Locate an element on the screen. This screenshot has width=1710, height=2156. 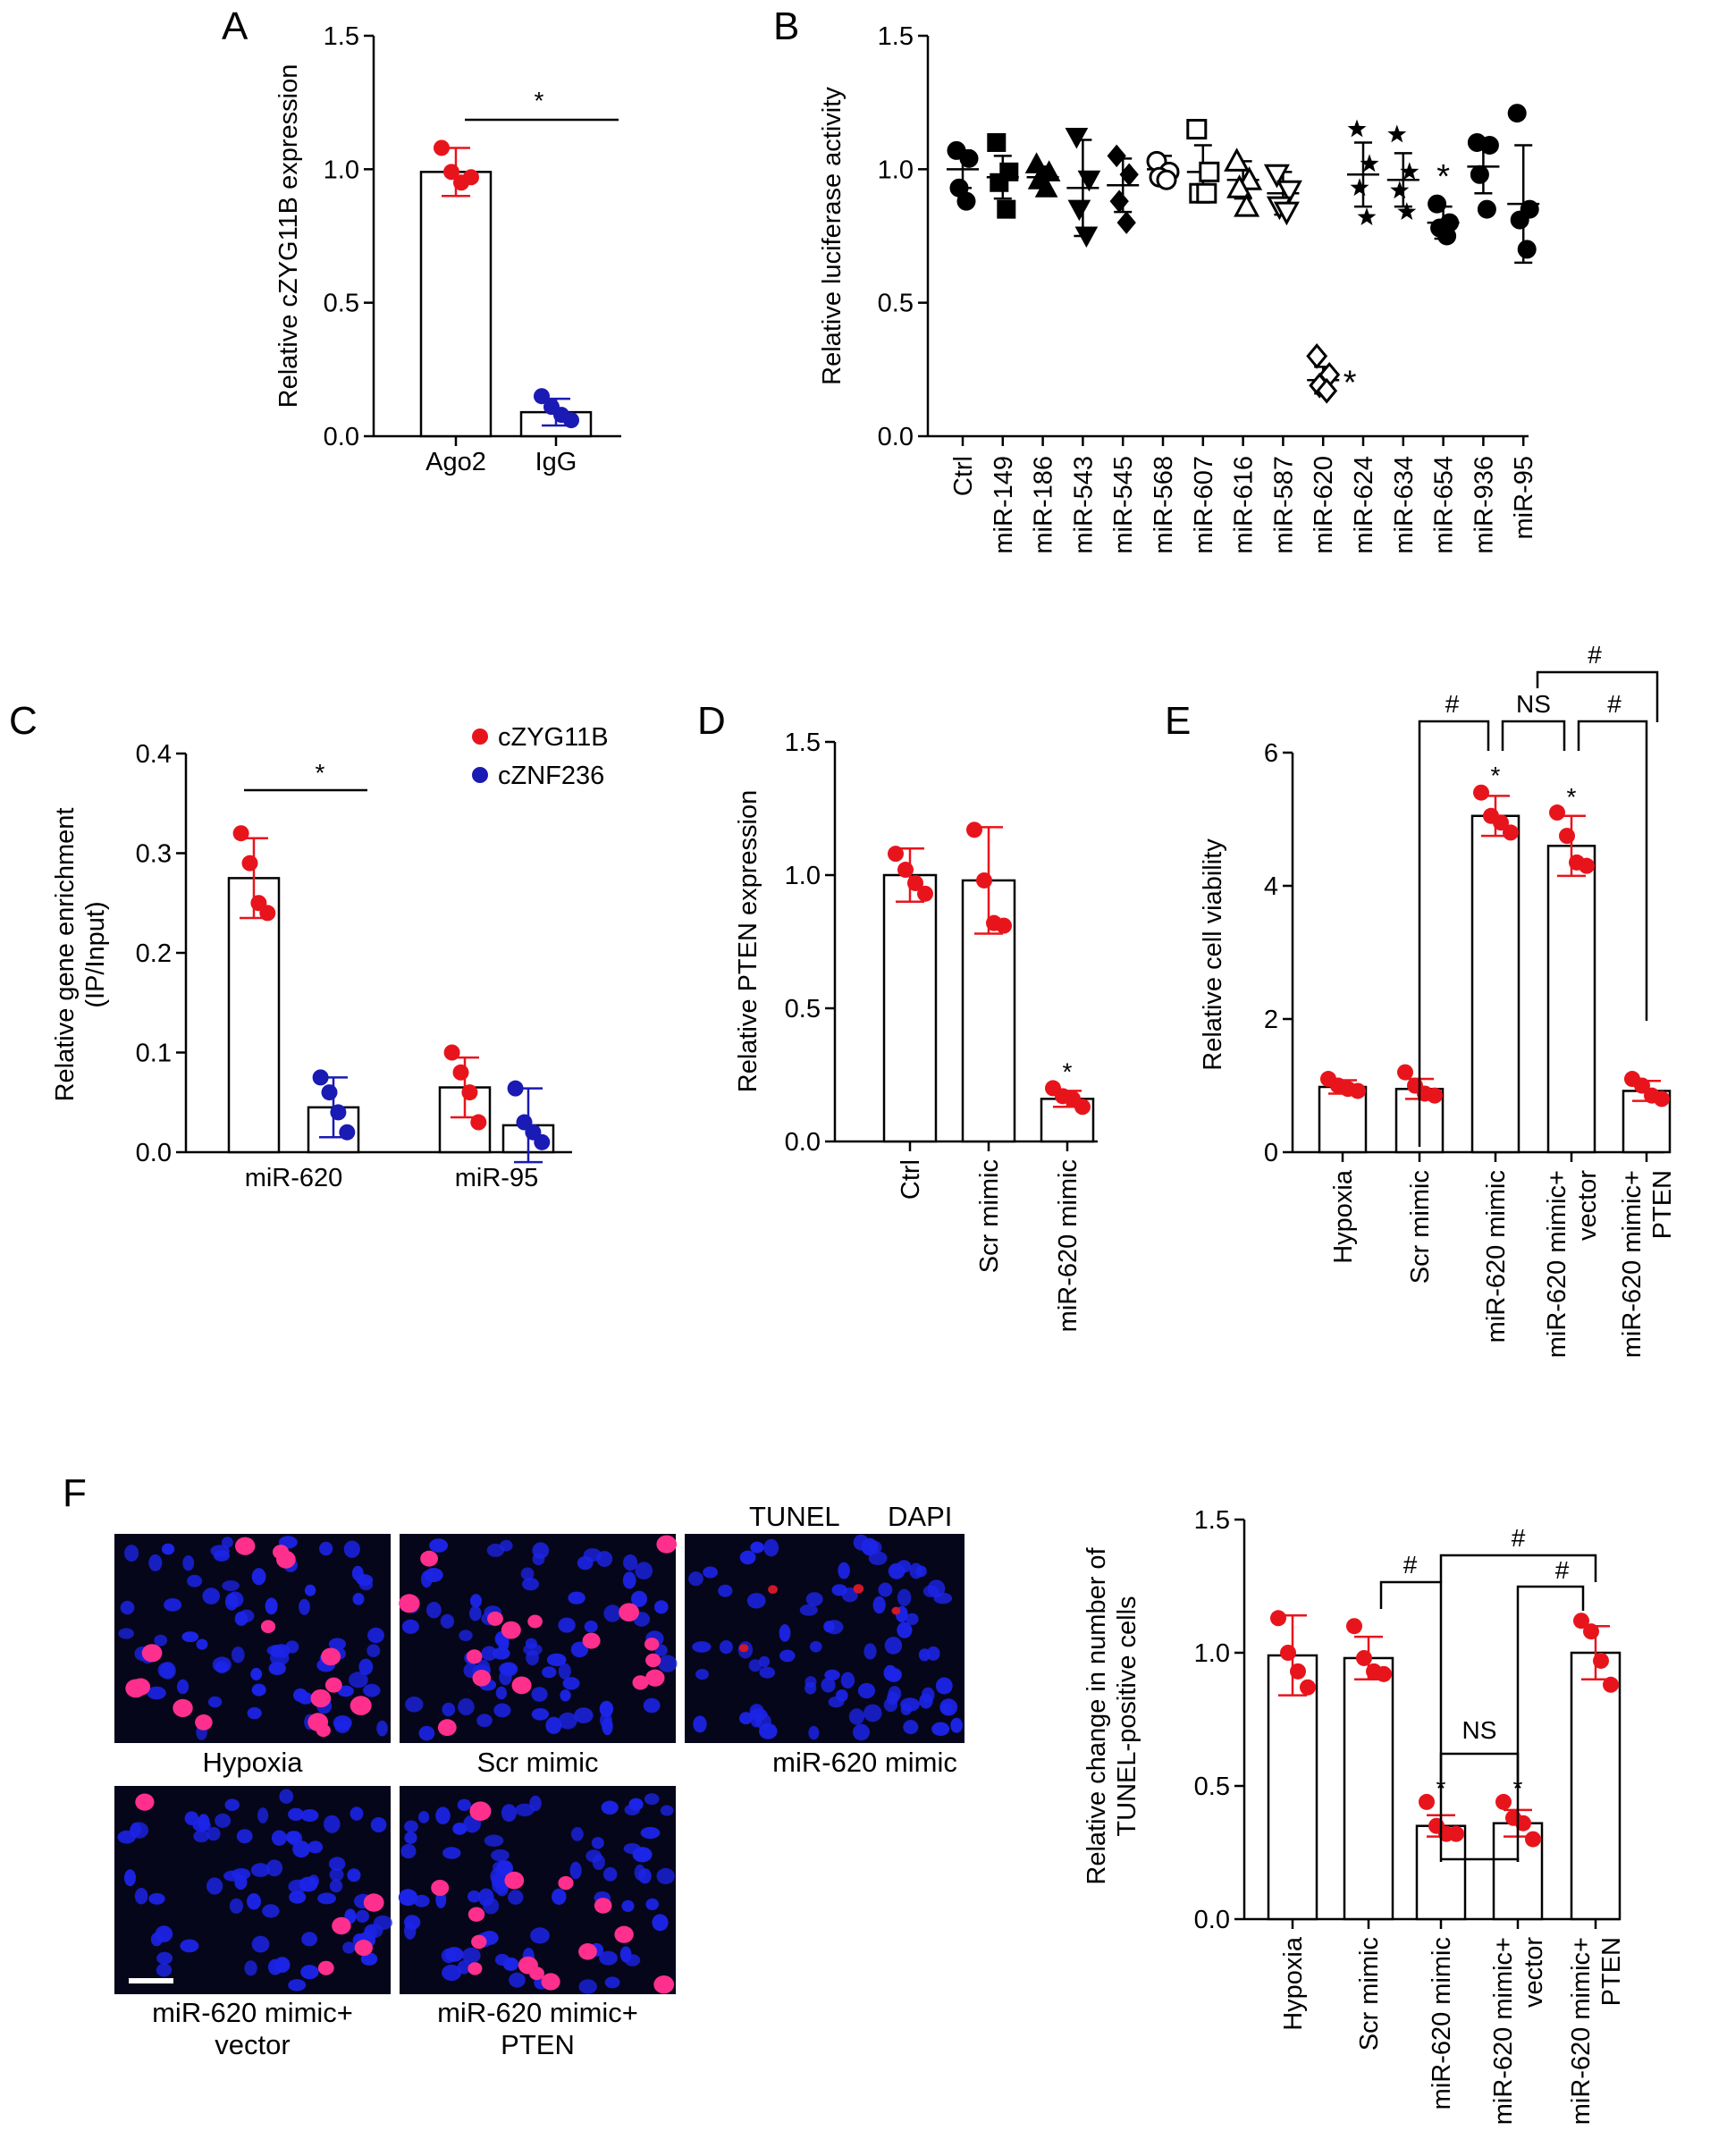
panel-label-f: F is located at coordinates (75, 1493).